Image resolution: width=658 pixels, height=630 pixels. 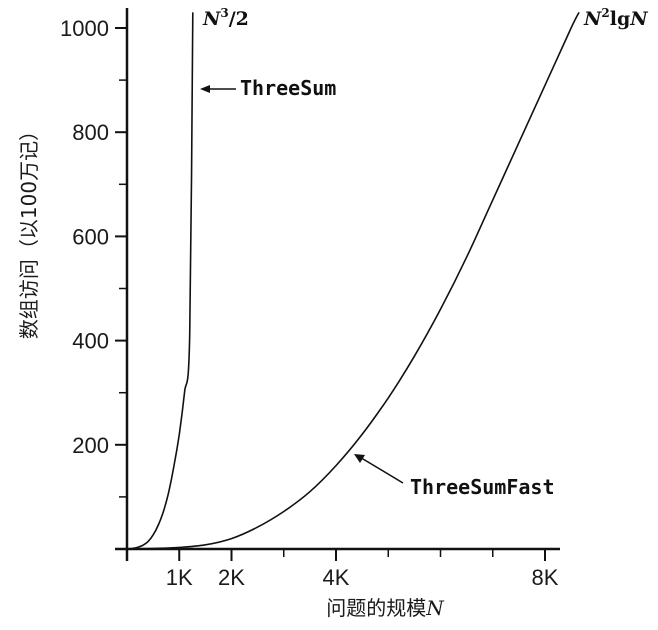 I want to click on x-axis-title: 问题的规模N, so click(x=385, y=608).